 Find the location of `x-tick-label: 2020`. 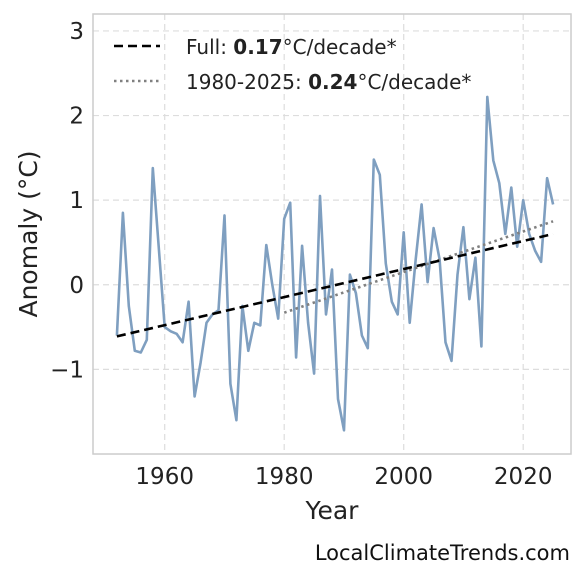

x-tick-label: 2020 is located at coordinates (523, 477).